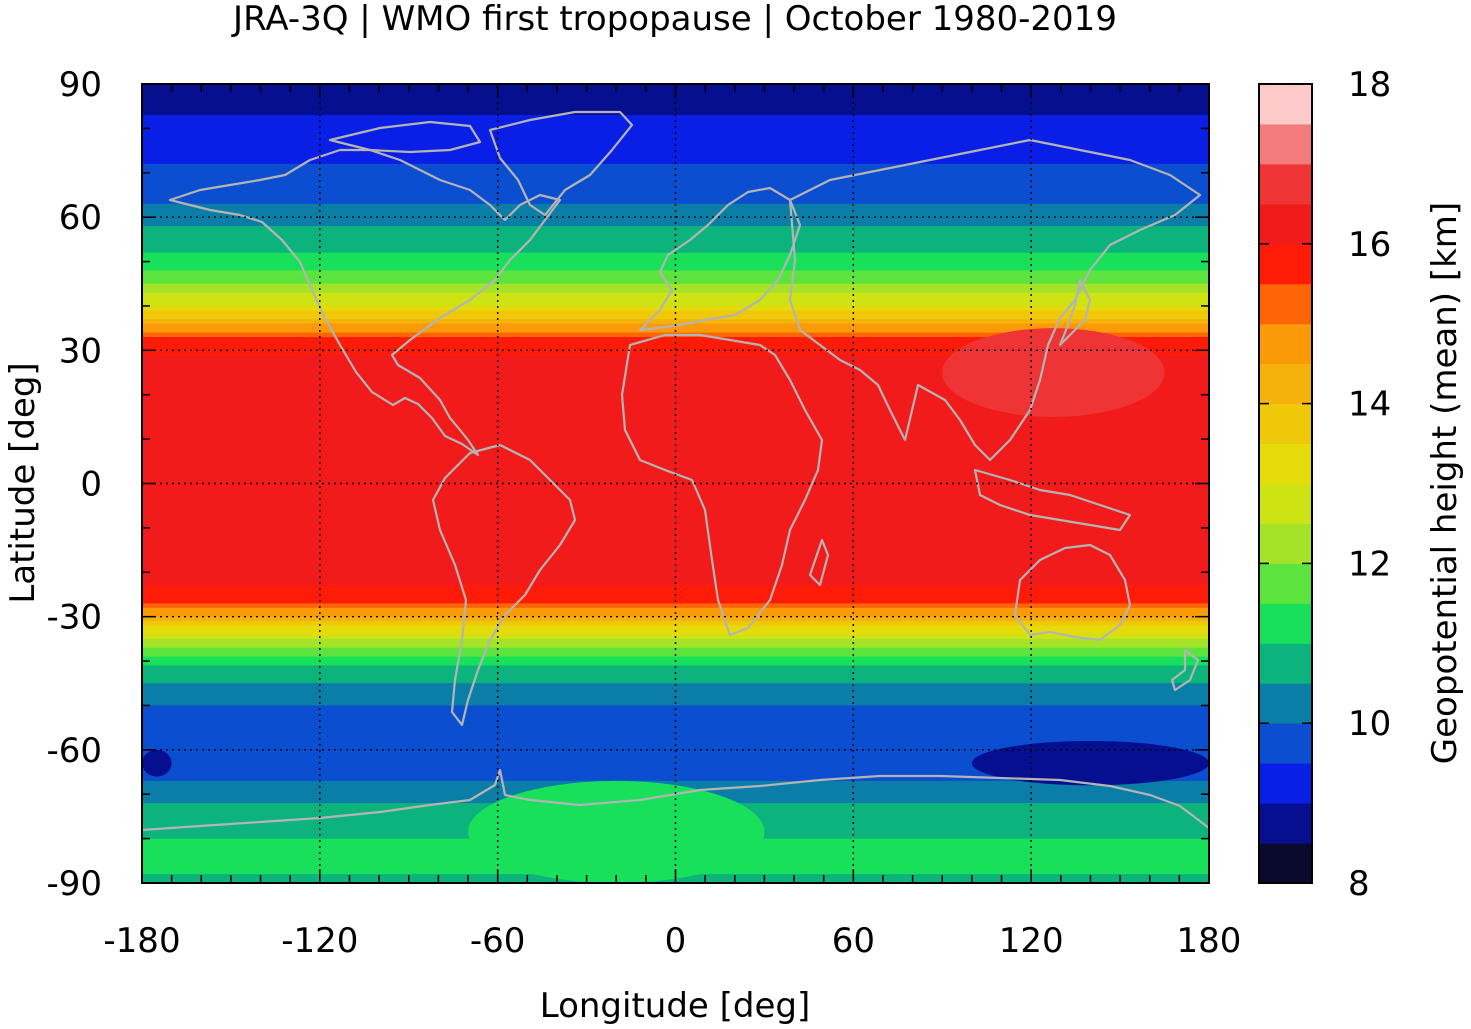  What do you see at coordinates (676, 941) in the screenshot?
I see `x-tick-label: 0` at bounding box center [676, 941].